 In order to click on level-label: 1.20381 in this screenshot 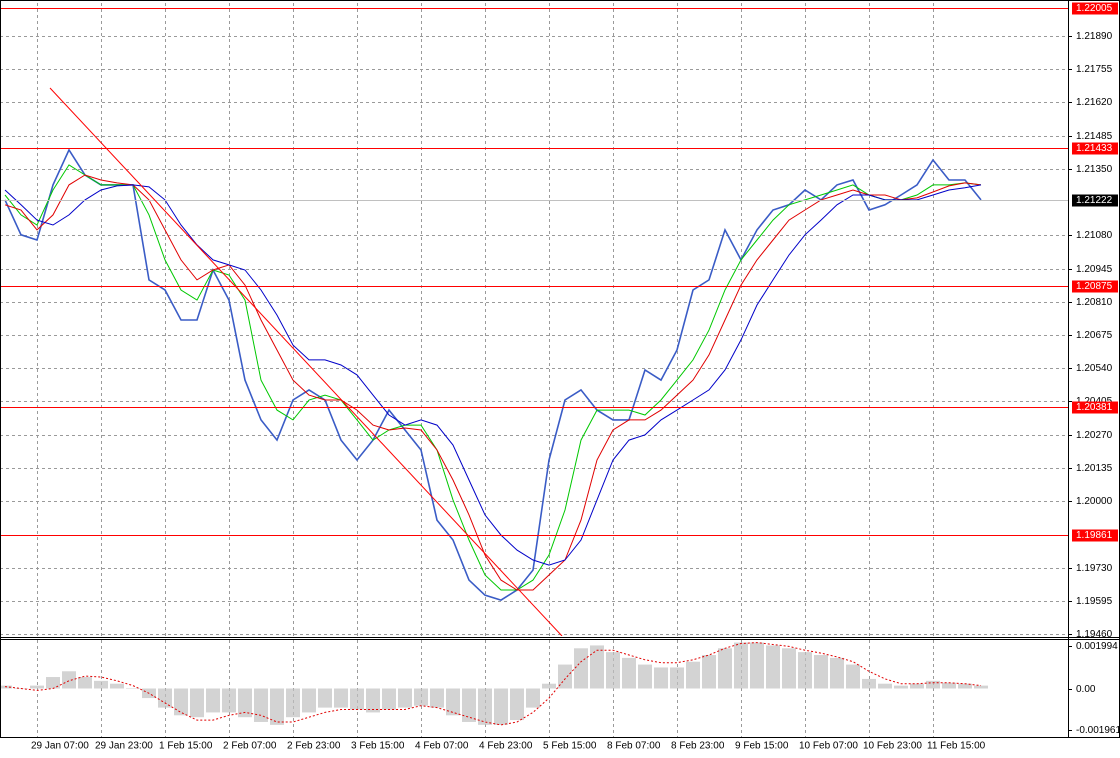, I will do `click(1094, 407)`.